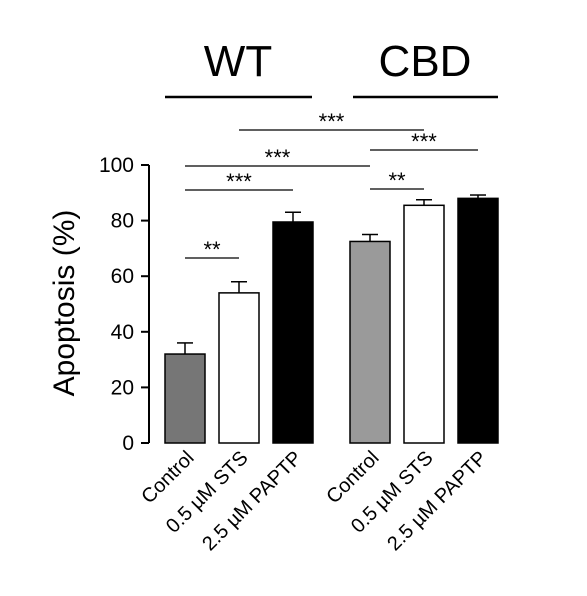  Describe the element at coordinates (64, 303) in the screenshot. I see `y-axis-label: Apoptosis (%)` at that location.